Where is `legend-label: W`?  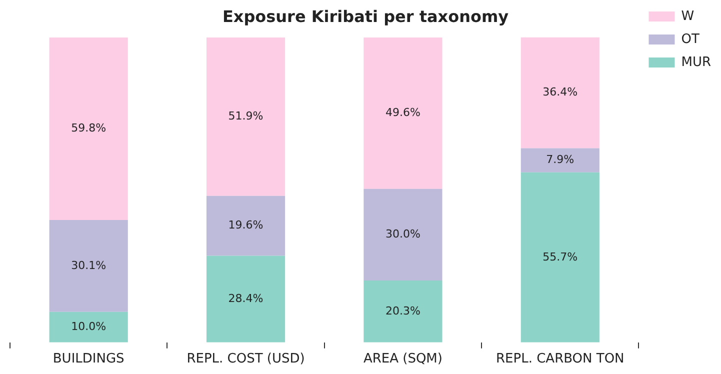 legend-label: W is located at coordinates (687, 16).